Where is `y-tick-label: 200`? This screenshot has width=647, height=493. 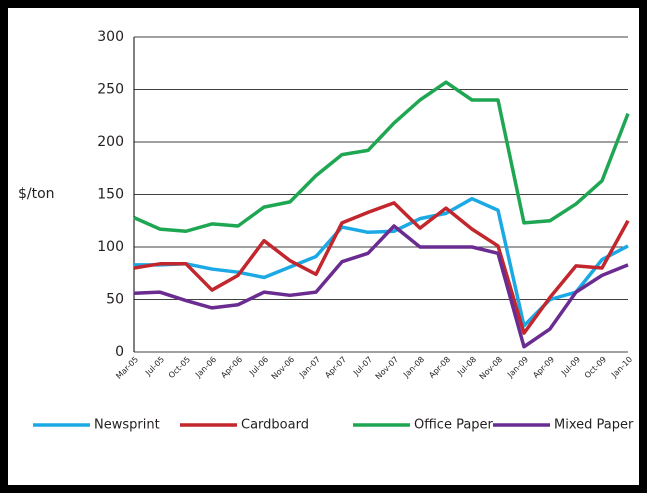 y-tick-label: 200 is located at coordinates (110, 142).